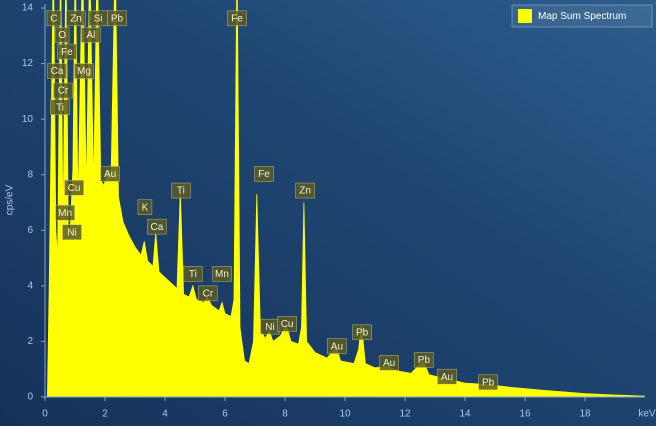 The height and width of the screenshot is (426, 656). I want to click on annotation-label: O, so click(62, 35).